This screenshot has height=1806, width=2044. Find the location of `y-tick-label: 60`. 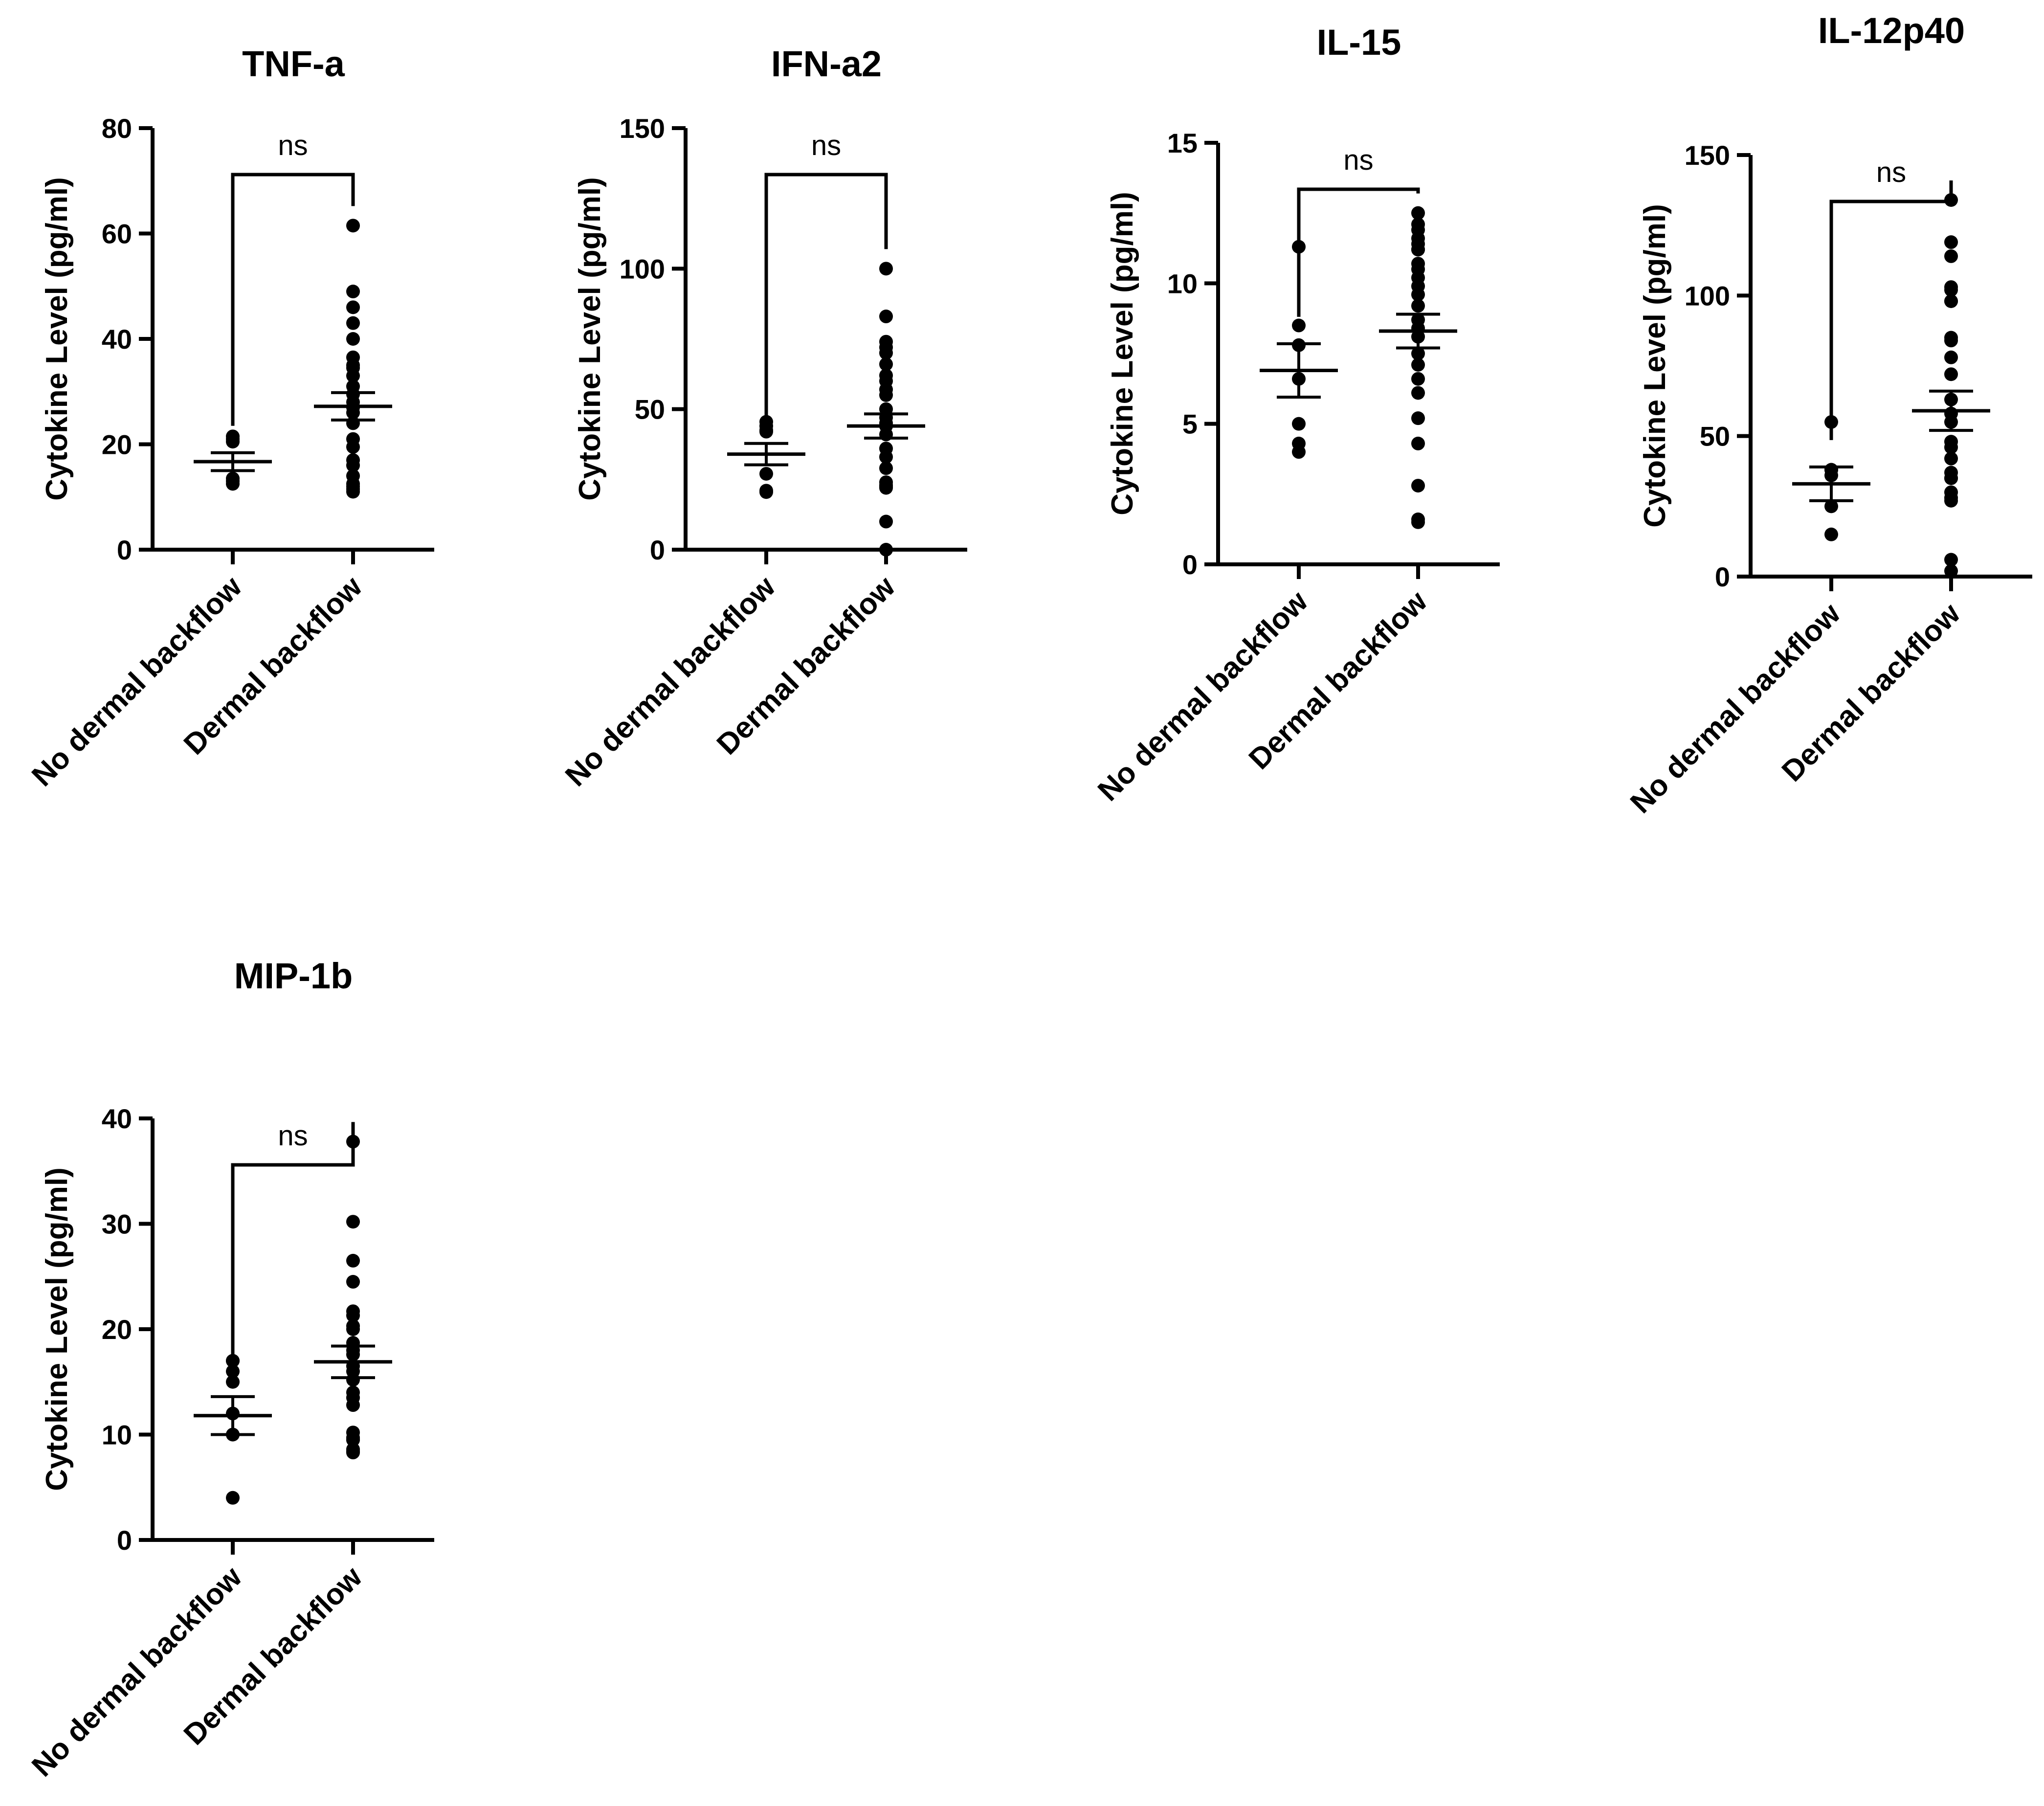

y-tick-label: 60 is located at coordinates (117, 234).